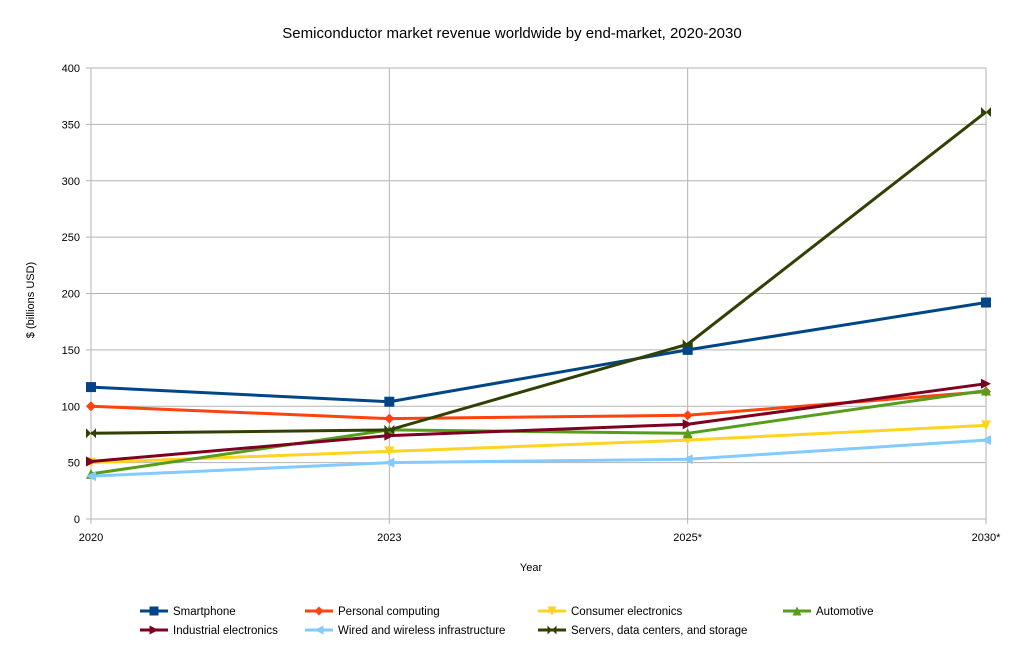  I want to click on legend-item: Automotive, so click(828, 612).